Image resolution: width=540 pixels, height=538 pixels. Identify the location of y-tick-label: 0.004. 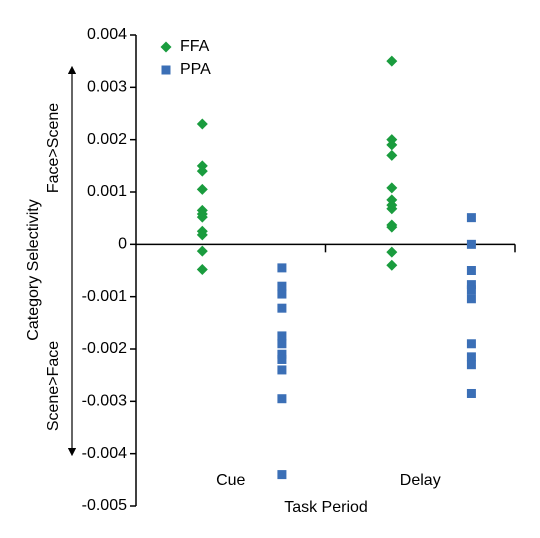
(107, 34).